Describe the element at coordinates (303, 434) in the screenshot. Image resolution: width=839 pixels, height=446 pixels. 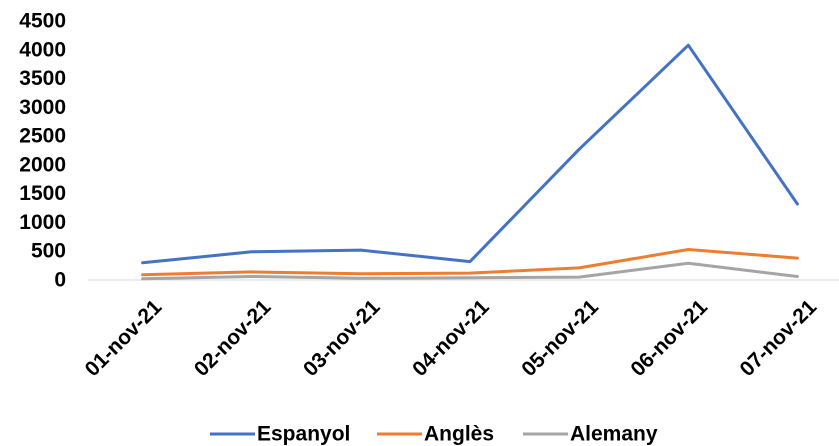
I see `legend-label: Espanyol` at that location.